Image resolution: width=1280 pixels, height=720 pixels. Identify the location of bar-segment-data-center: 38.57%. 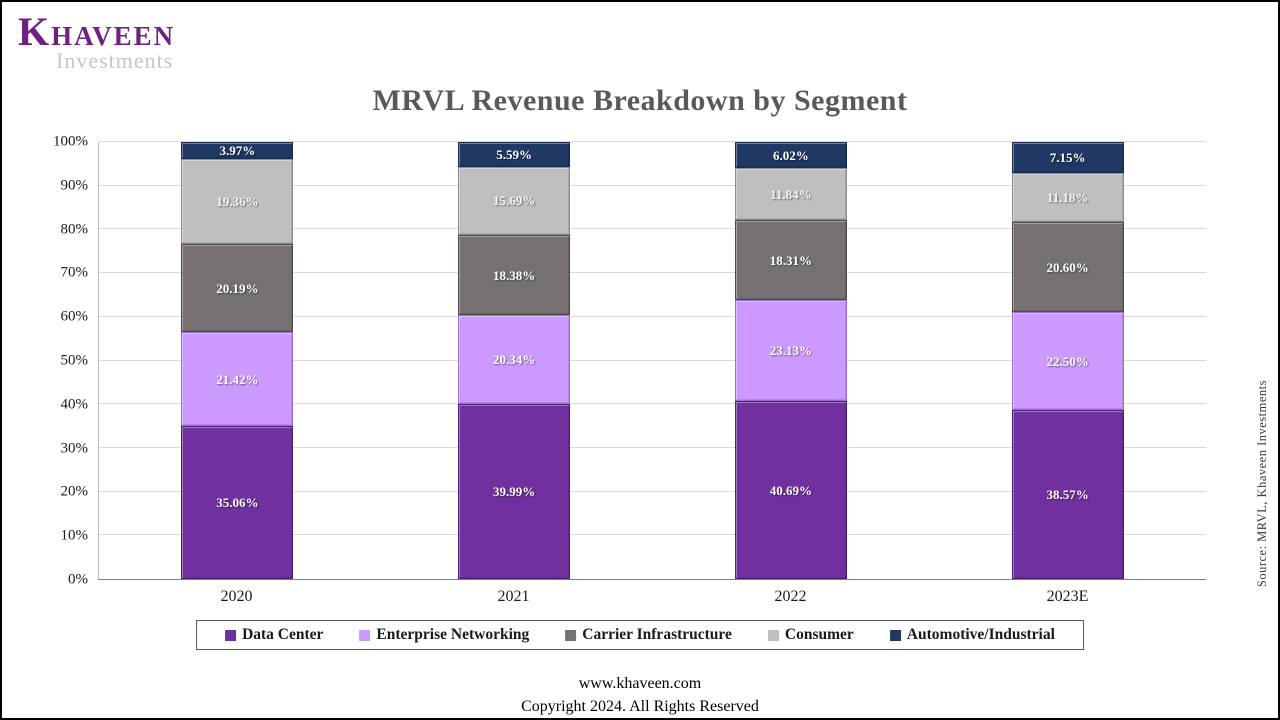
(1067, 494).